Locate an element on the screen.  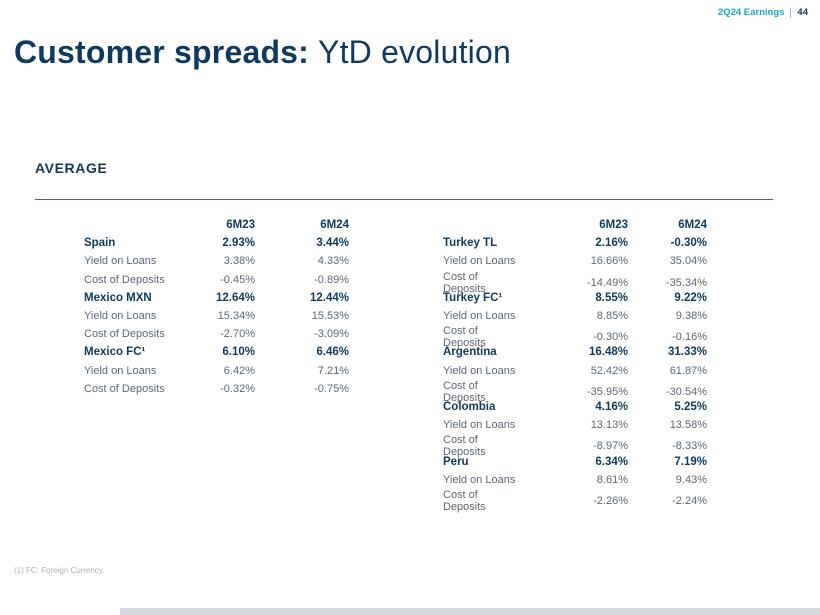
group-name: Mexico FC¹ is located at coordinates (115, 352).